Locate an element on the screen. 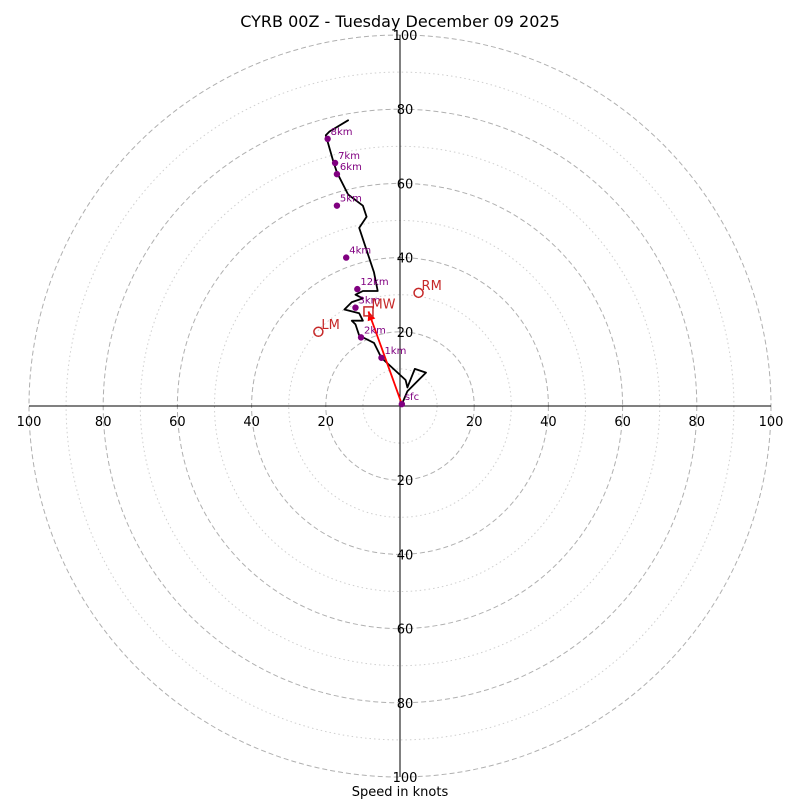  height-label-4km: 4km is located at coordinates (360, 251).